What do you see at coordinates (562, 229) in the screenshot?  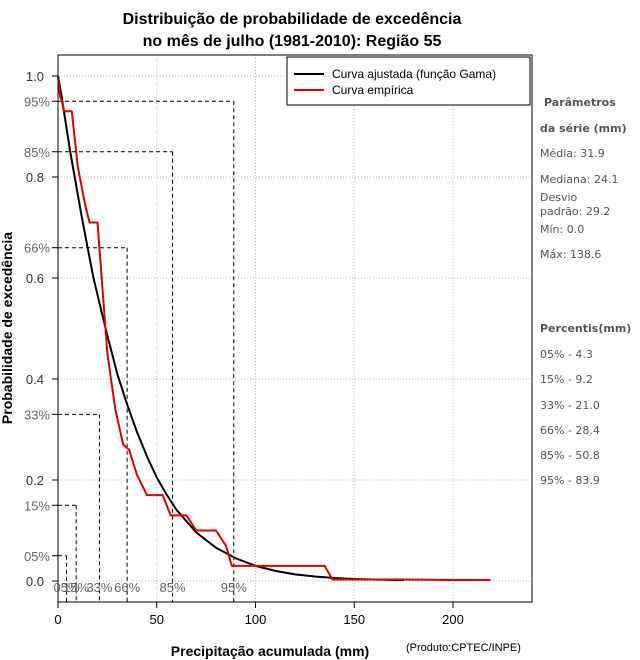 I see `param-min: Mín: 0.0` at bounding box center [562, 229].